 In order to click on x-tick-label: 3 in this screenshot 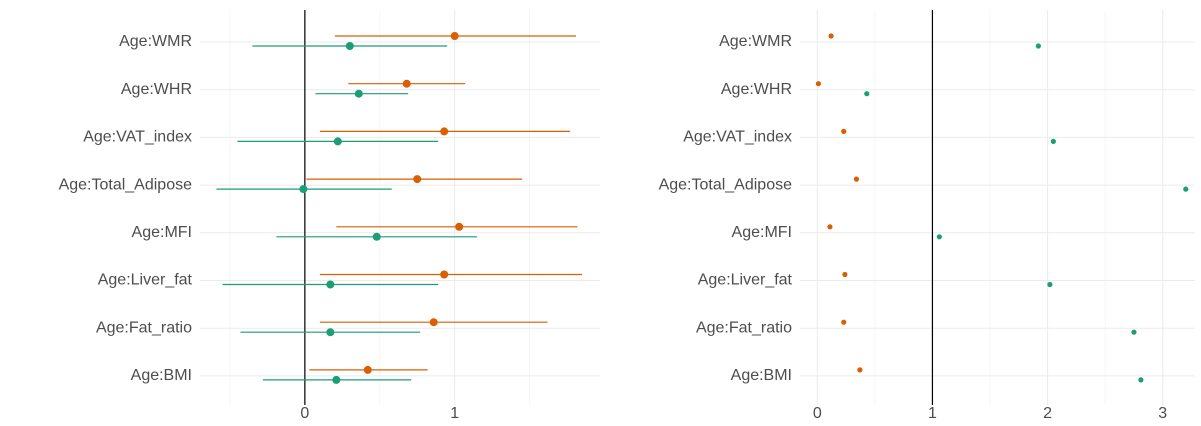, I will do `click(1162, 413)`.